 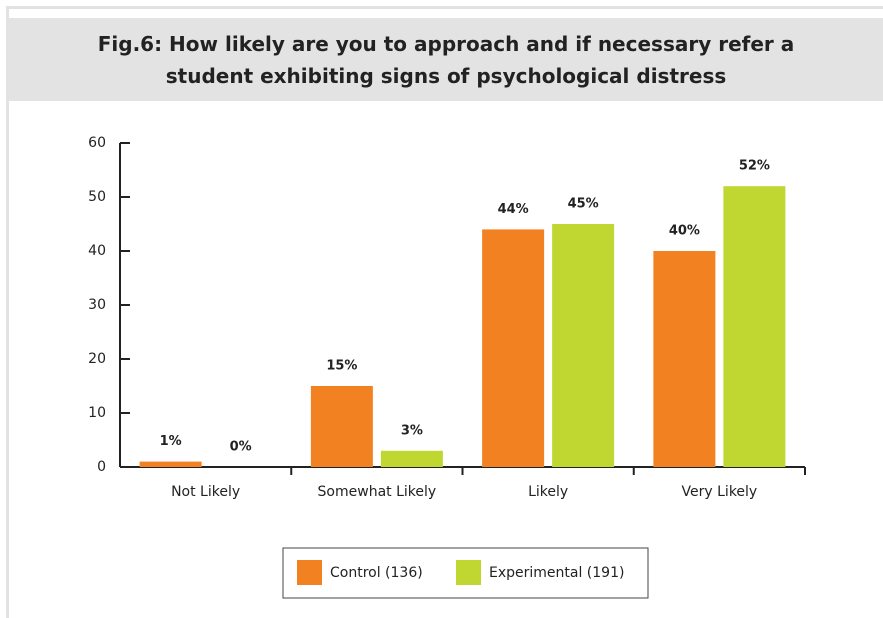 I want to click on value-label: 40%, so click(x=684, y=231).